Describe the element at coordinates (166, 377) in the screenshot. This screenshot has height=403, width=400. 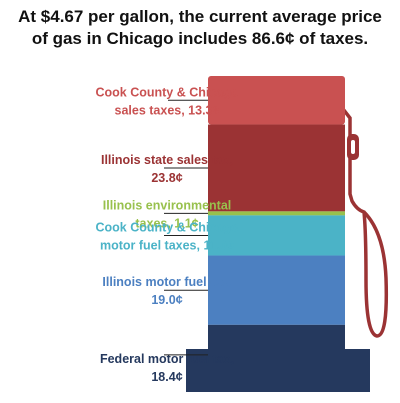
I see `segment-6-label-line-2: 18.4¢` at that location.